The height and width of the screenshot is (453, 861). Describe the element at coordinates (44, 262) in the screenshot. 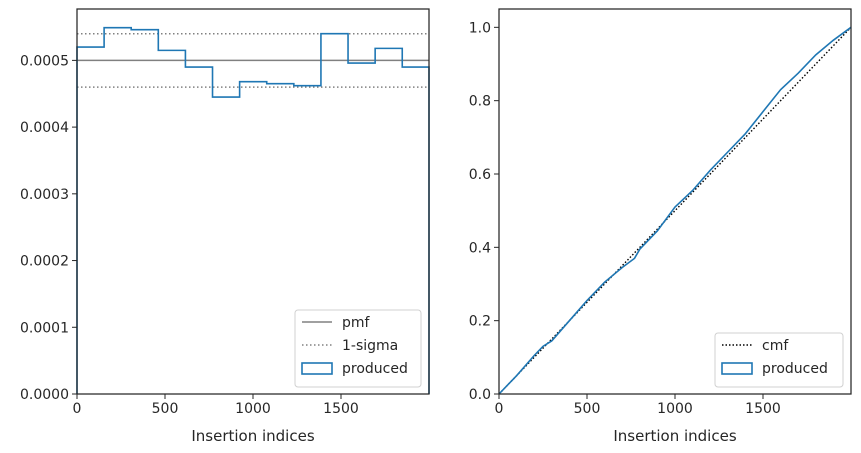

I see `y-tick-label: 0.0002` at that location.